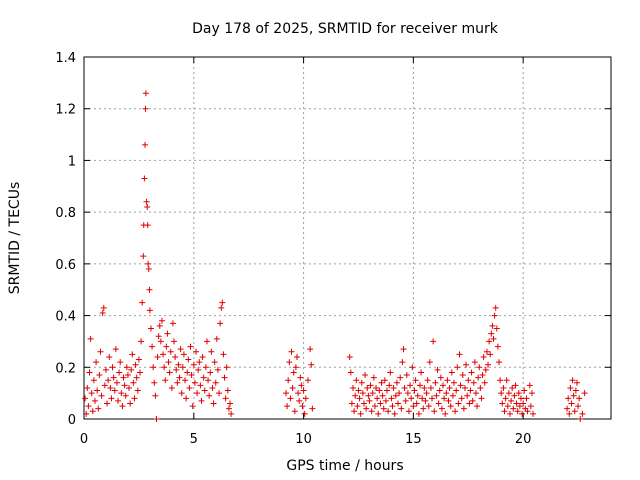  I want to click on y-tick-label: 0.2, so click(65, 368).